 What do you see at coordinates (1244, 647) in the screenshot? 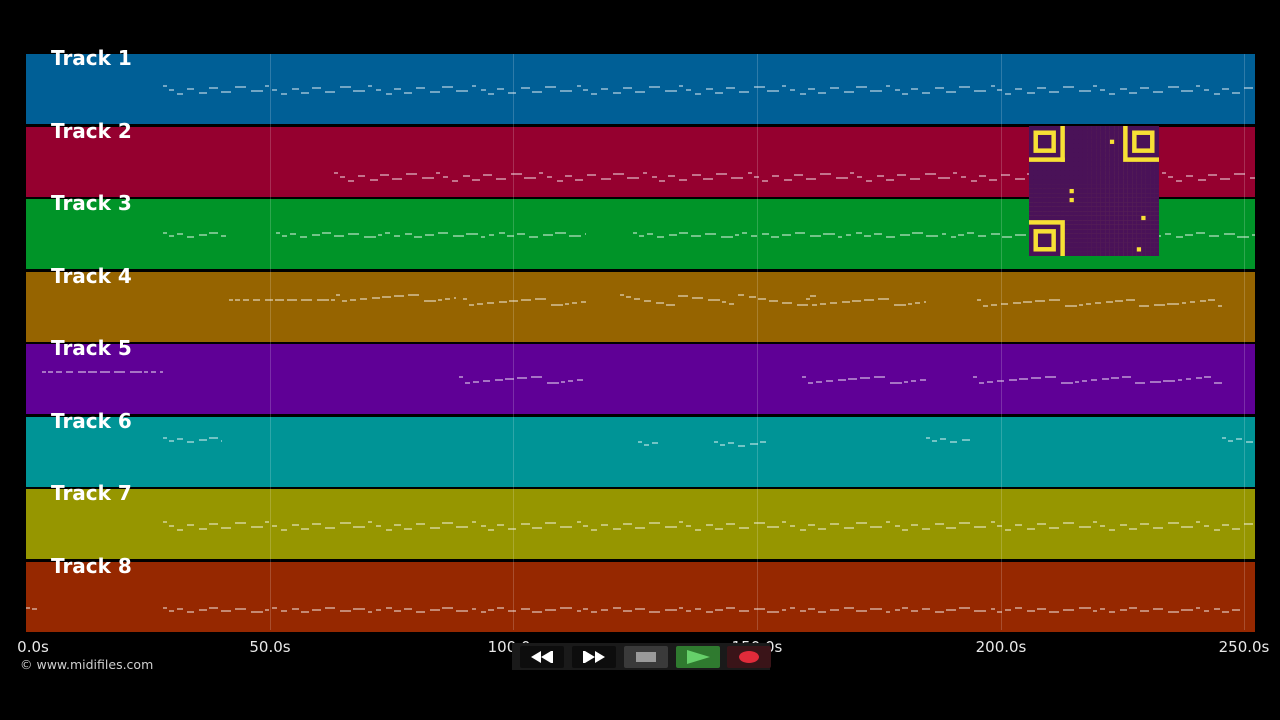
I see `tick-label: 250.0s` at bounding box center [1244, 647].